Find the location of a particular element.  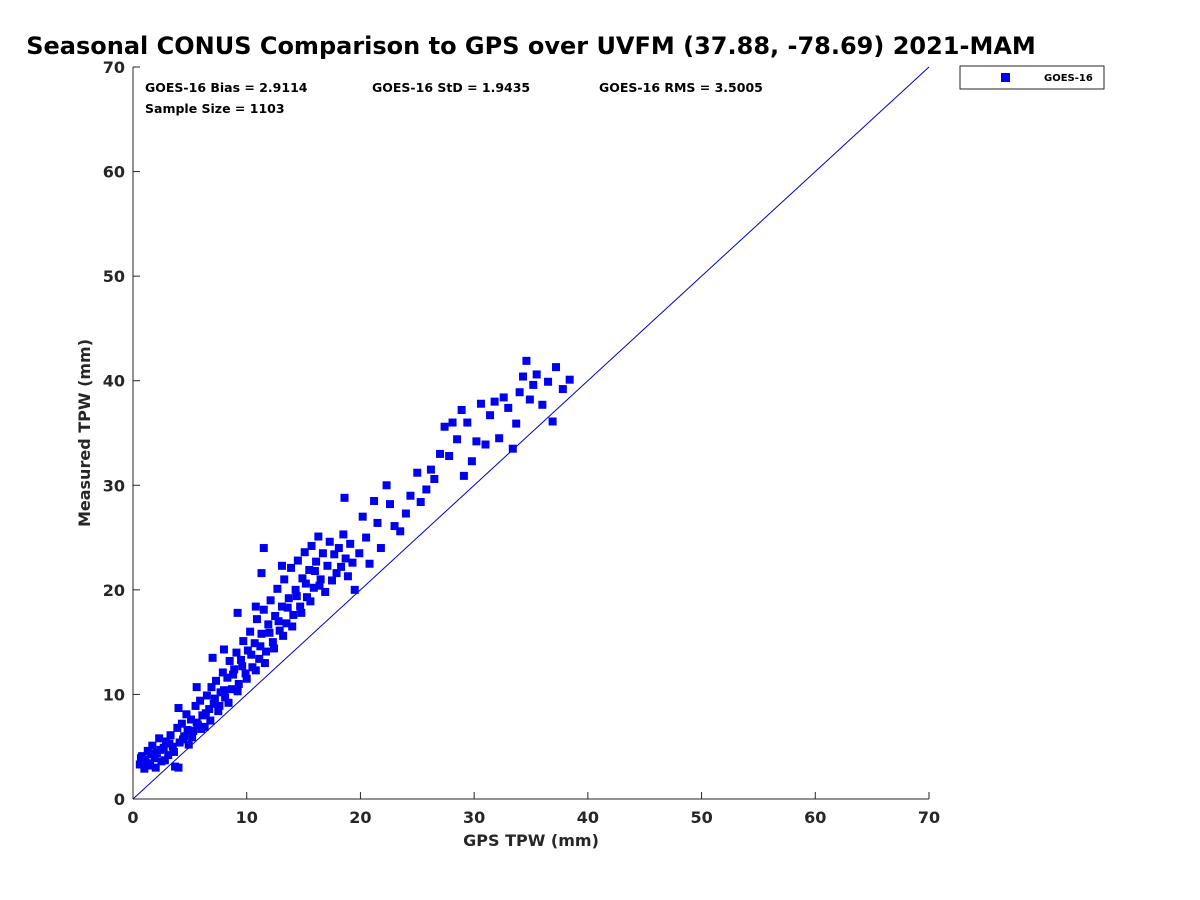

y-tick-label: 60 is located at coordinates (114, 172).